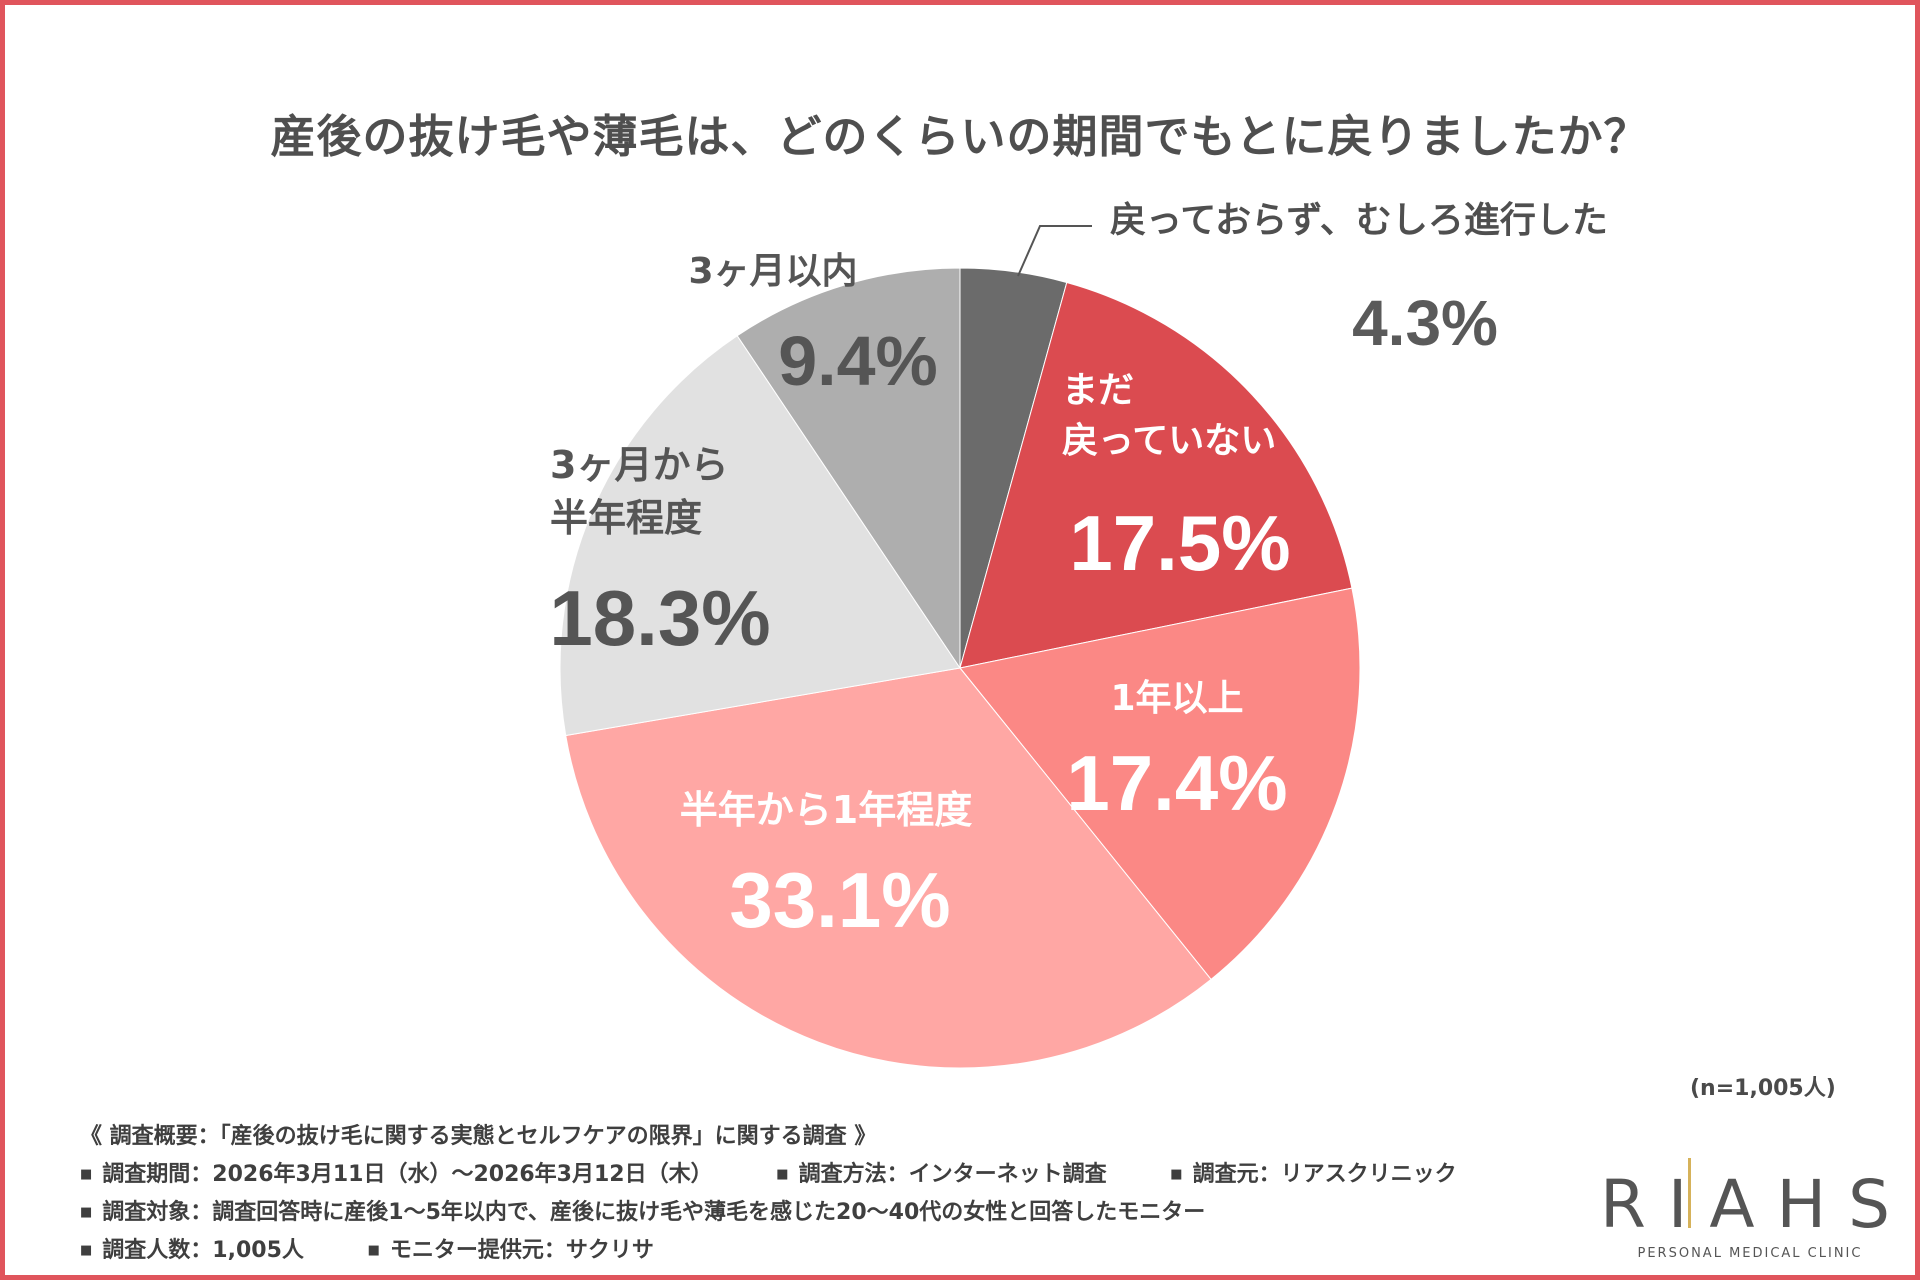 The image size is (1920, 1280). I want to click on logo-tagline: PERSONAL MEDICAL CLINIC, so click(1750, 1253).